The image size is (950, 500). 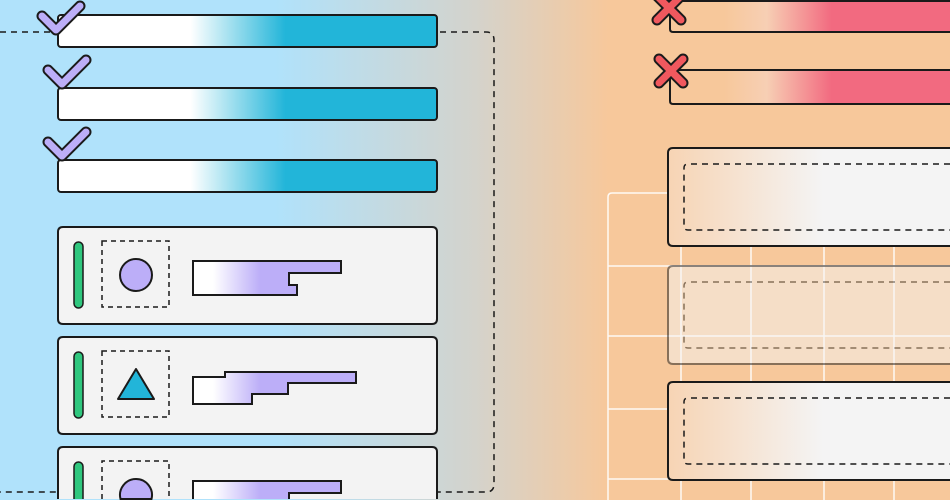 I want to click on error-bars, so click(x=800, y=52).